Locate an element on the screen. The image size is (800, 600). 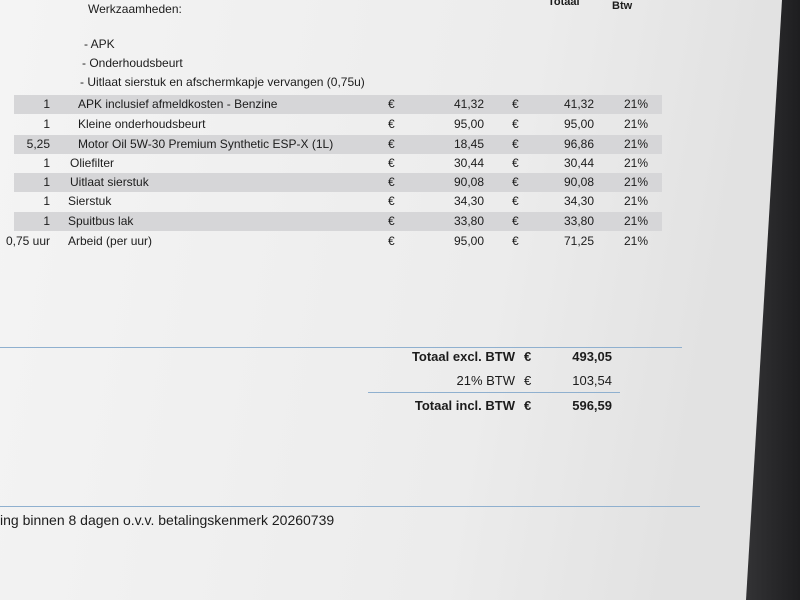
cell: 71,25 is located at coordinates (578, 241).